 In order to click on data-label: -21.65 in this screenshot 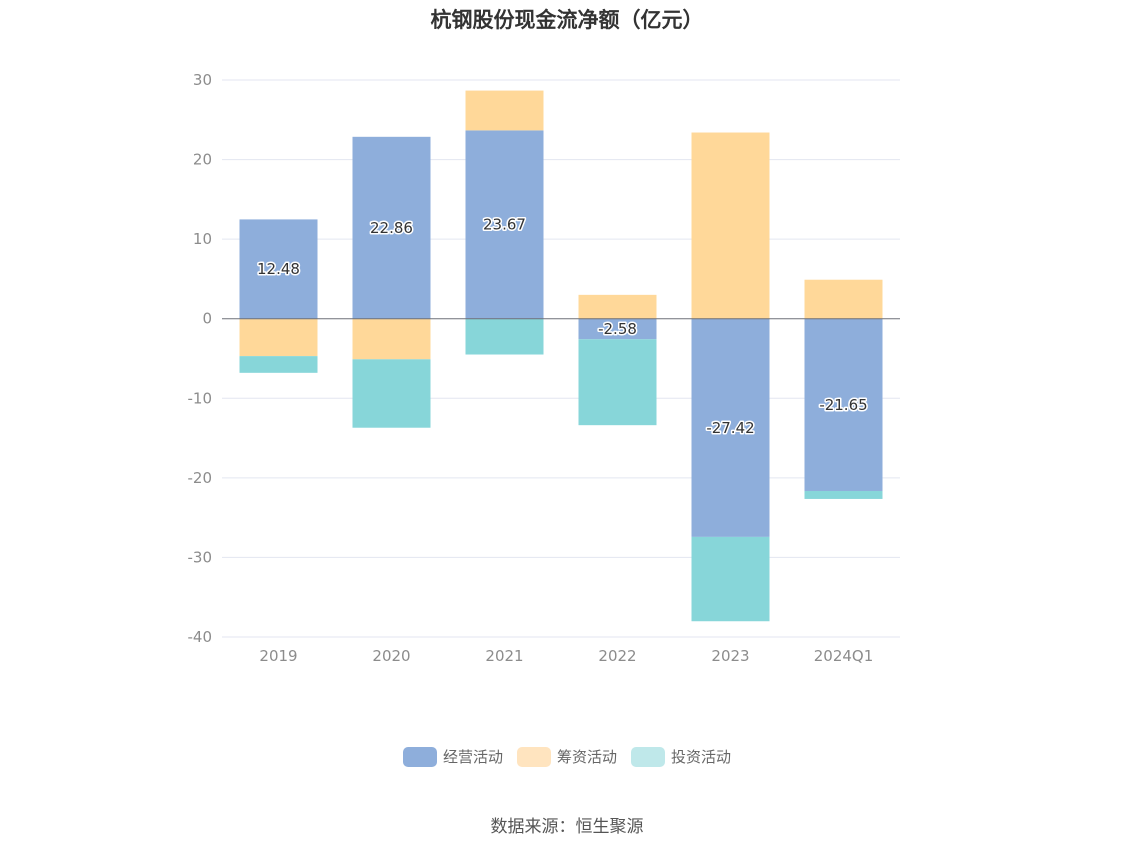, I will do `click(843, 405)`.